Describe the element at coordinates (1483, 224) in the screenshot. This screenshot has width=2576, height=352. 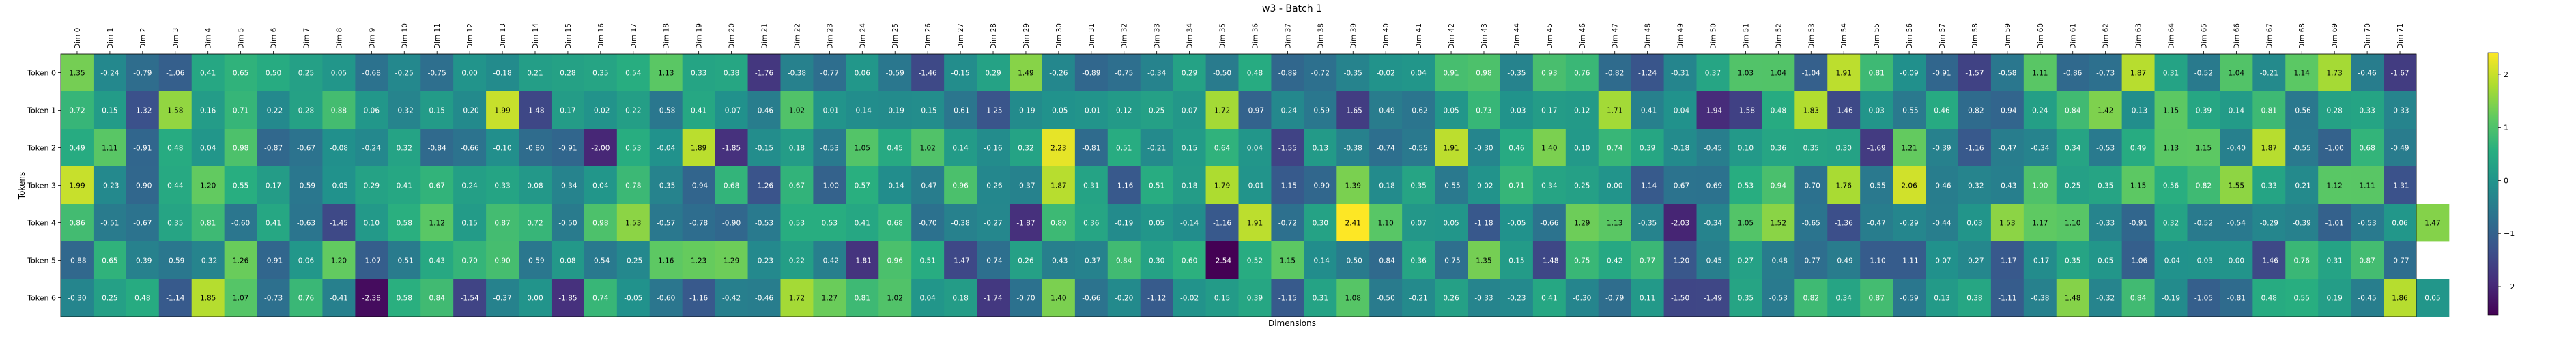
I see `cell-value-label: -1.18` at that location.